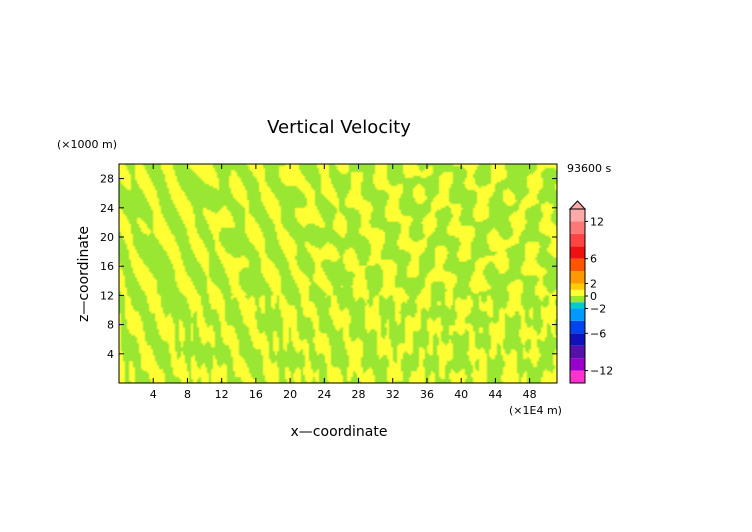 This screenshot has width=752, height=532. Describe the element at coordinates (222, 394) in the screenshot. I see `x-tick-label: 12` at that location.